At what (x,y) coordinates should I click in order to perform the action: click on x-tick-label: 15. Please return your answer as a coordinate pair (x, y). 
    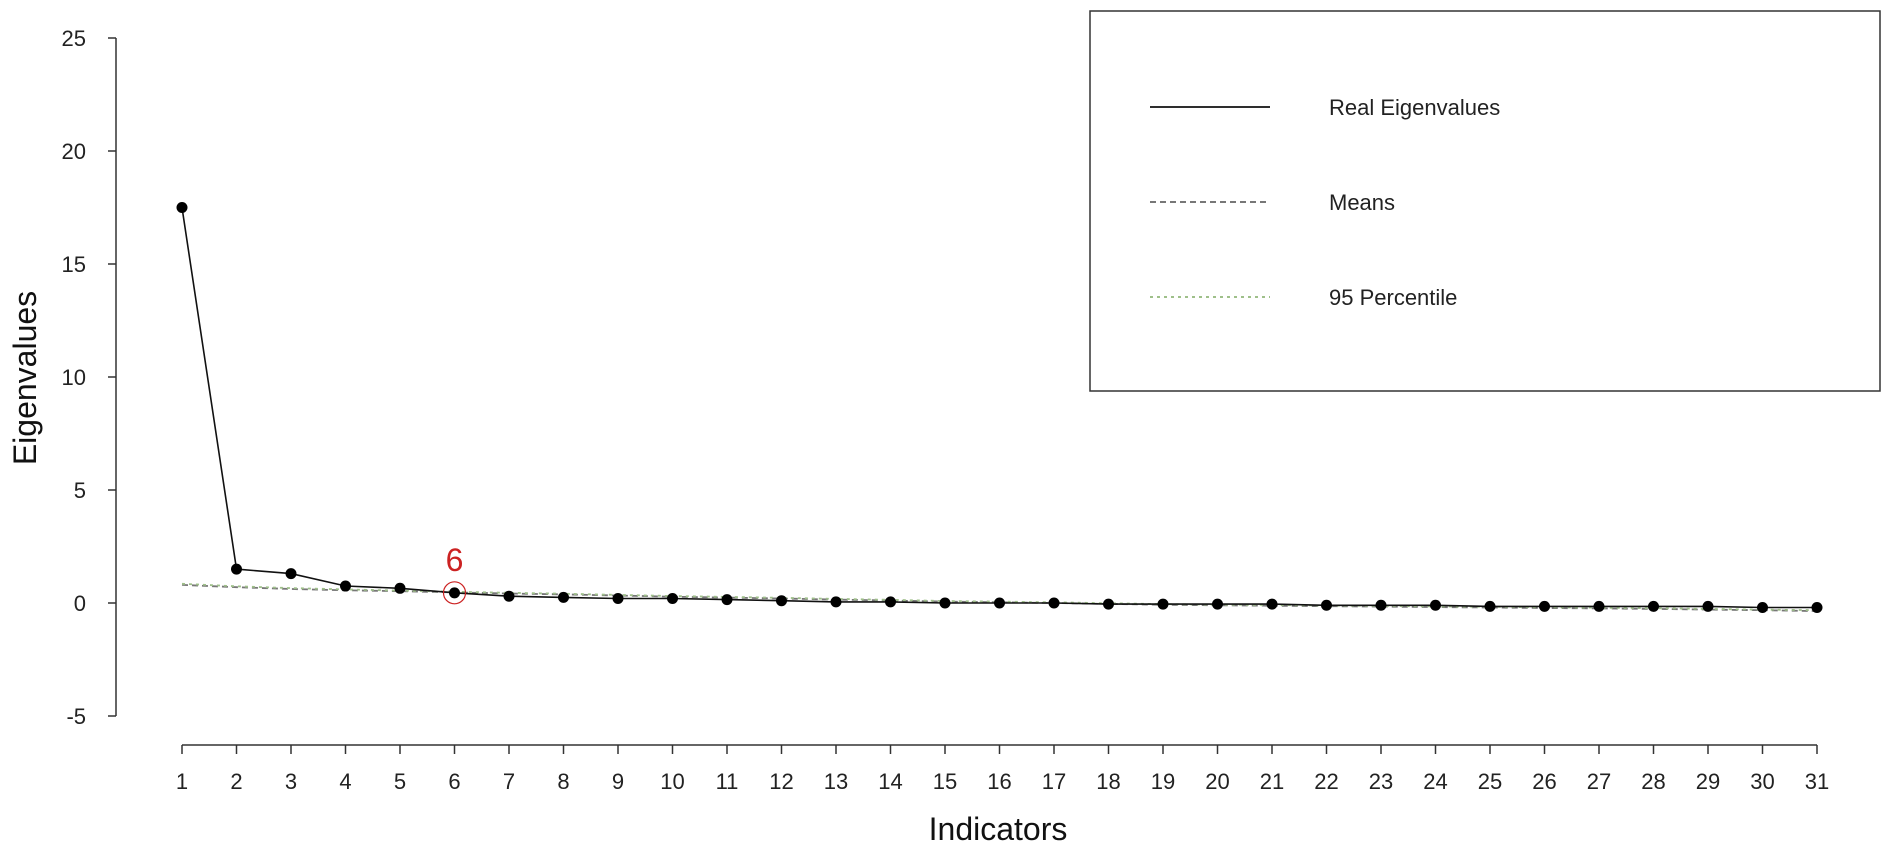
    Looking at the image, I should click on (945, 781).